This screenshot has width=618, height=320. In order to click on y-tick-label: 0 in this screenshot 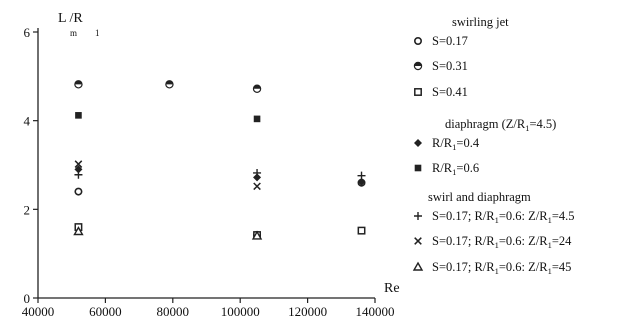, I will do `click(27, 298)`.